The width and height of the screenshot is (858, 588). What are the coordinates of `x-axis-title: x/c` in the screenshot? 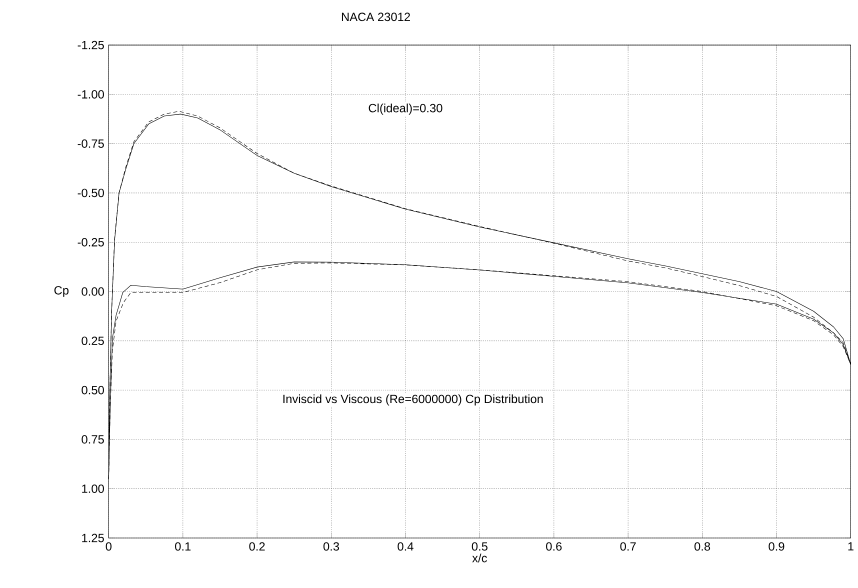 It's located at (479, 557).